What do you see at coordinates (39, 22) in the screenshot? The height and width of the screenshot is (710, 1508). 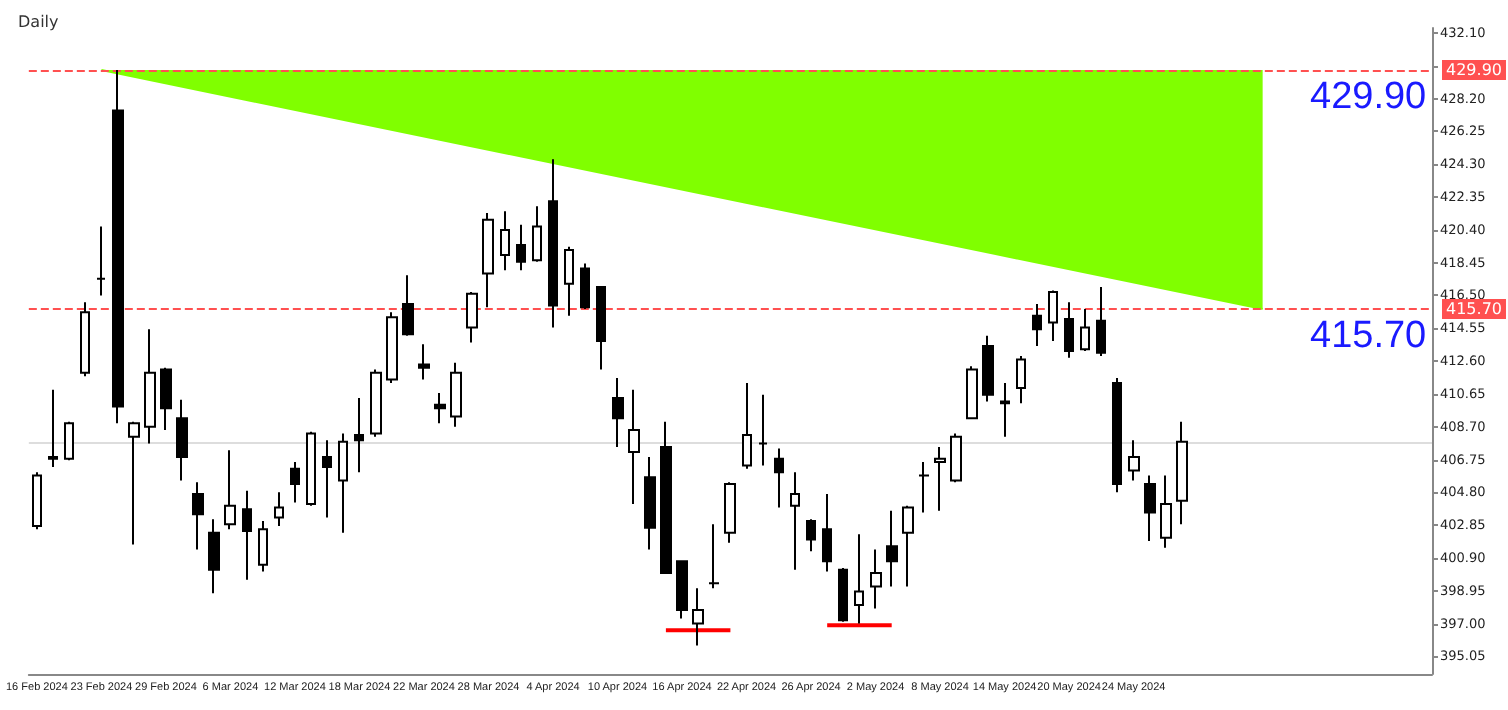 I see `chart-title: Daily` at bounding box center [39, 22].